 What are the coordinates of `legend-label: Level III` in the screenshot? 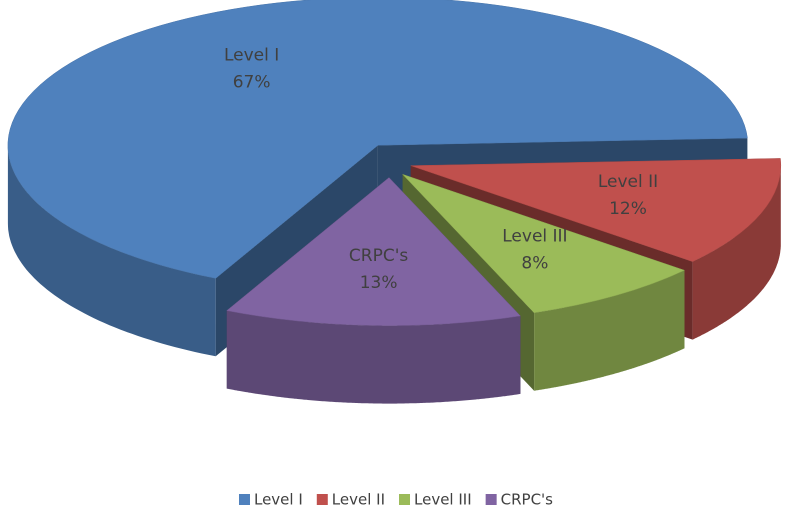 It's located at (443, 500).